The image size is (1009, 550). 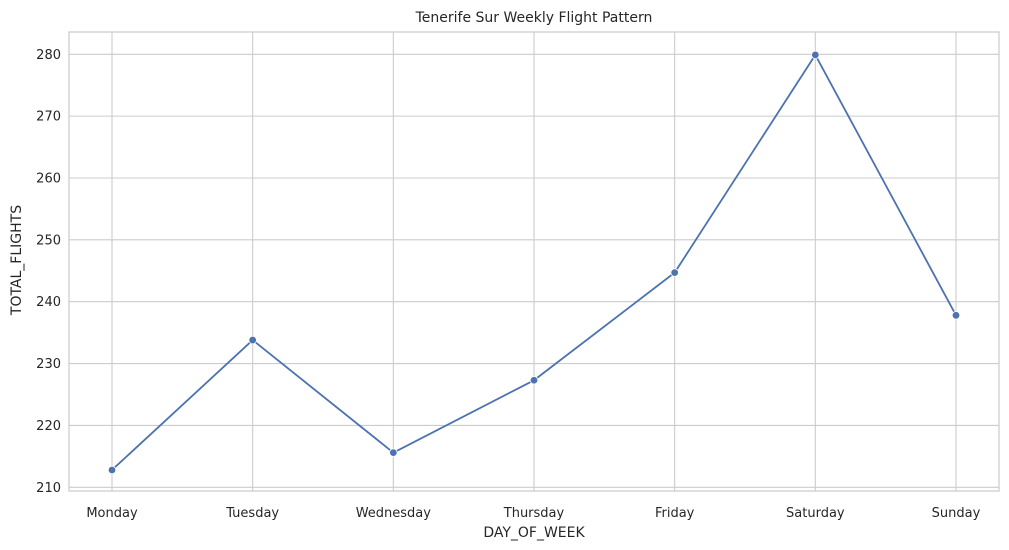 I want to click on x-tick-label: Wednesday, so click(x=394, y=513).